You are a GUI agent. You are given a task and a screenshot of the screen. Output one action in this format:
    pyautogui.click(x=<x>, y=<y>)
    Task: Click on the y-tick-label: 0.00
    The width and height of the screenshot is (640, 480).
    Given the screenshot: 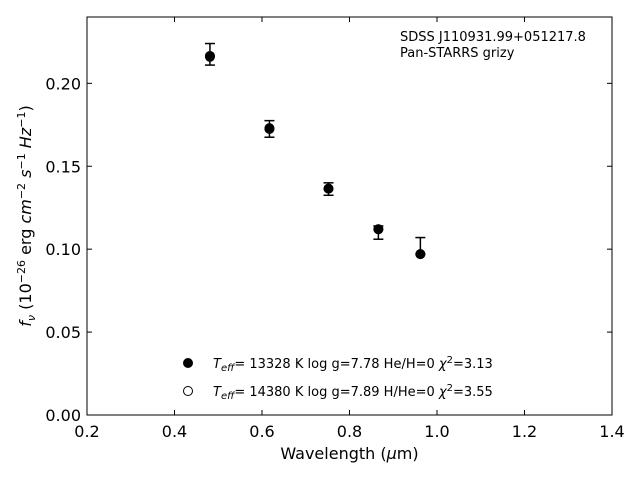 What is the action you would take?
    pyautogui.click(x=63, y=415)
    